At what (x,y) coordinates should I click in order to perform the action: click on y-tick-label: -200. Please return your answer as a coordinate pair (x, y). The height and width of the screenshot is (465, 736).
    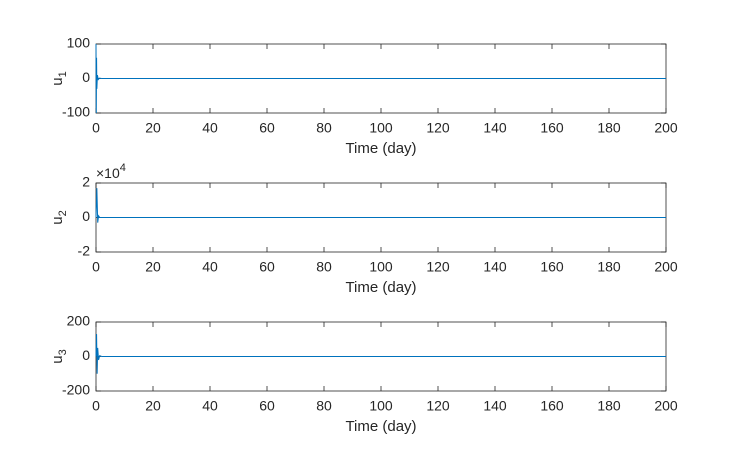
    Looking at the image, I should click on (76, 390).